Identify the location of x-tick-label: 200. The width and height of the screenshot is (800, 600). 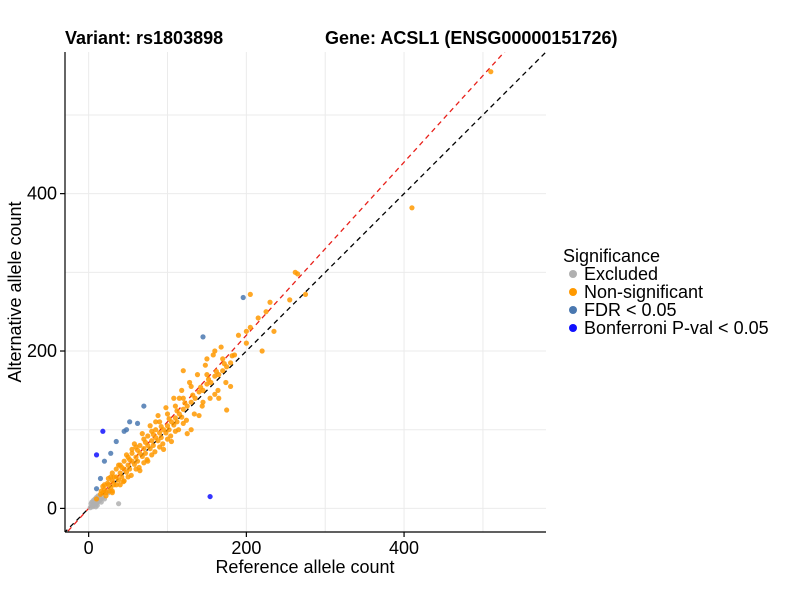
(246, 548).